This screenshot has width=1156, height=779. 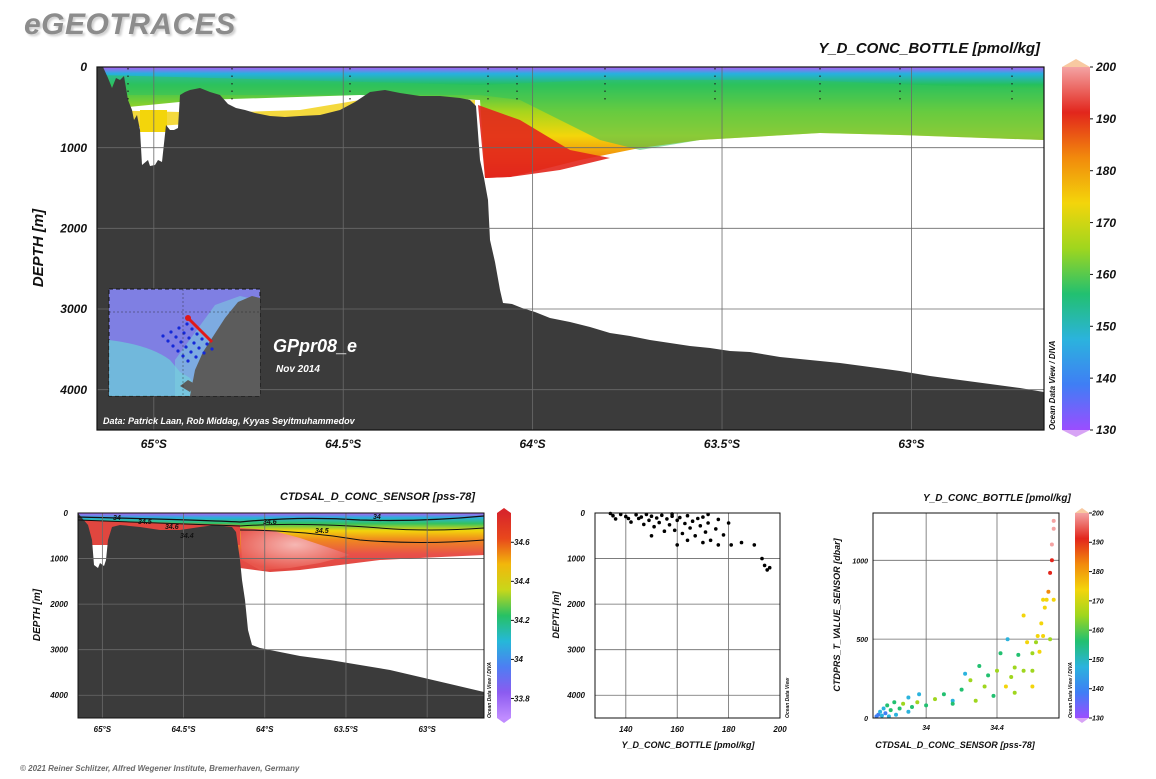 What do you see at coordinates (1089, 615) in the screenshot?
I see `pressure-scatter-colorbar: 130 140 150 160 170 180 190 200` at bounding box center [1089, 615].